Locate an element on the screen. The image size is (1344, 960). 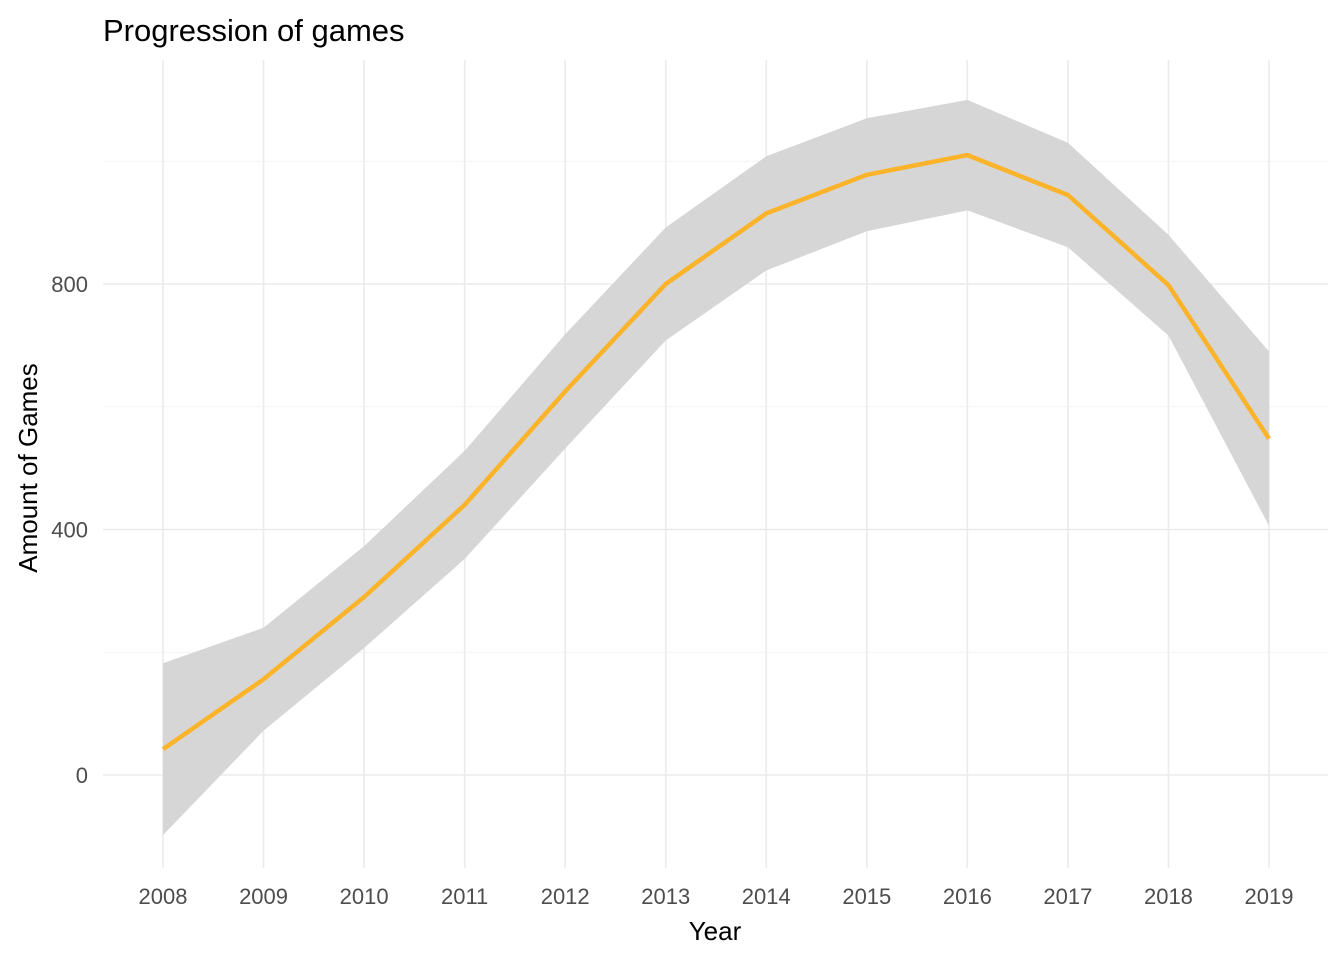
x-tick-label-8: 2016 is located at coordinates (967, 896).